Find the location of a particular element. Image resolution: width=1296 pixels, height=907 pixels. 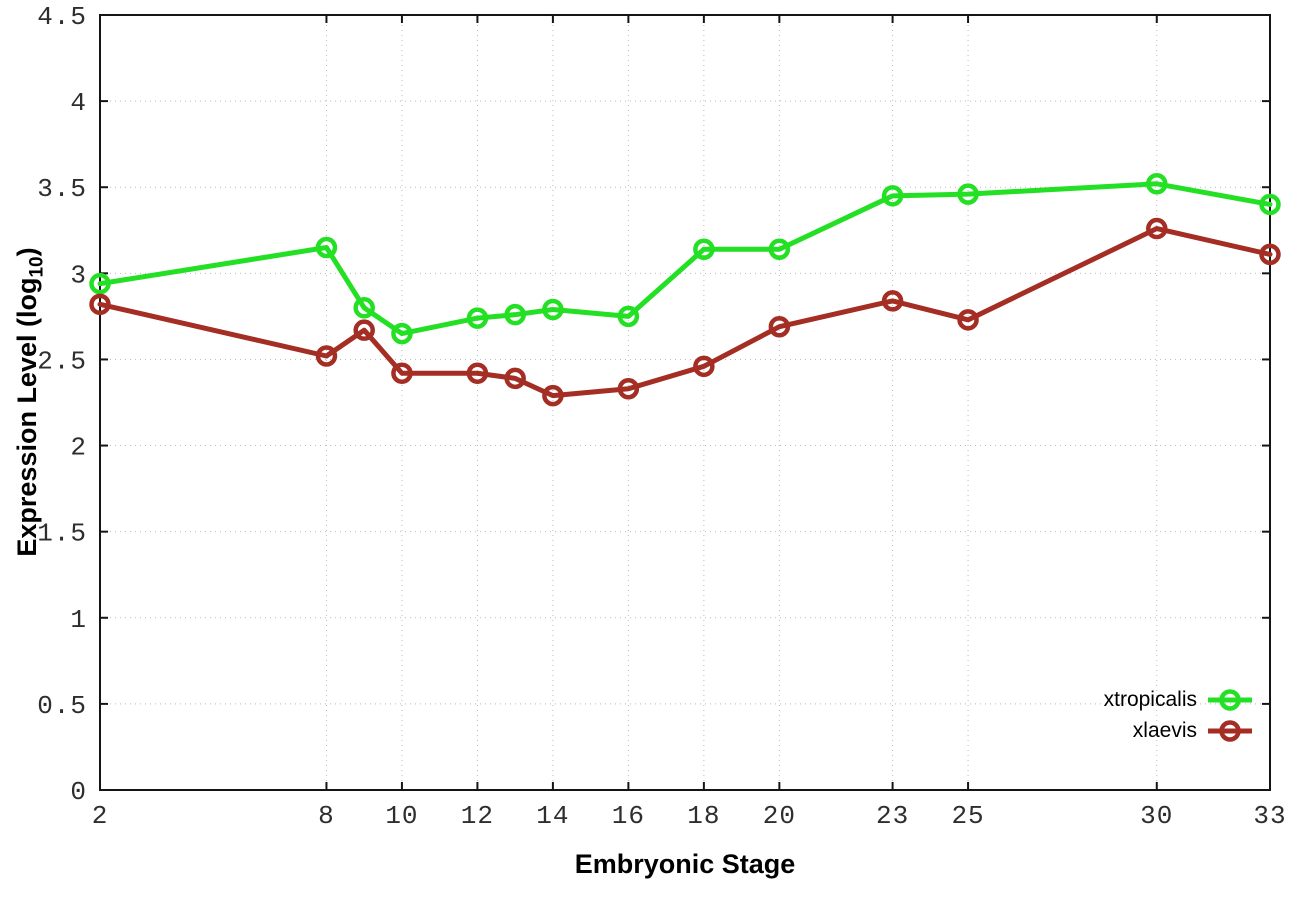

x-tick-label: 30 is located at coordinates (1156, 816).